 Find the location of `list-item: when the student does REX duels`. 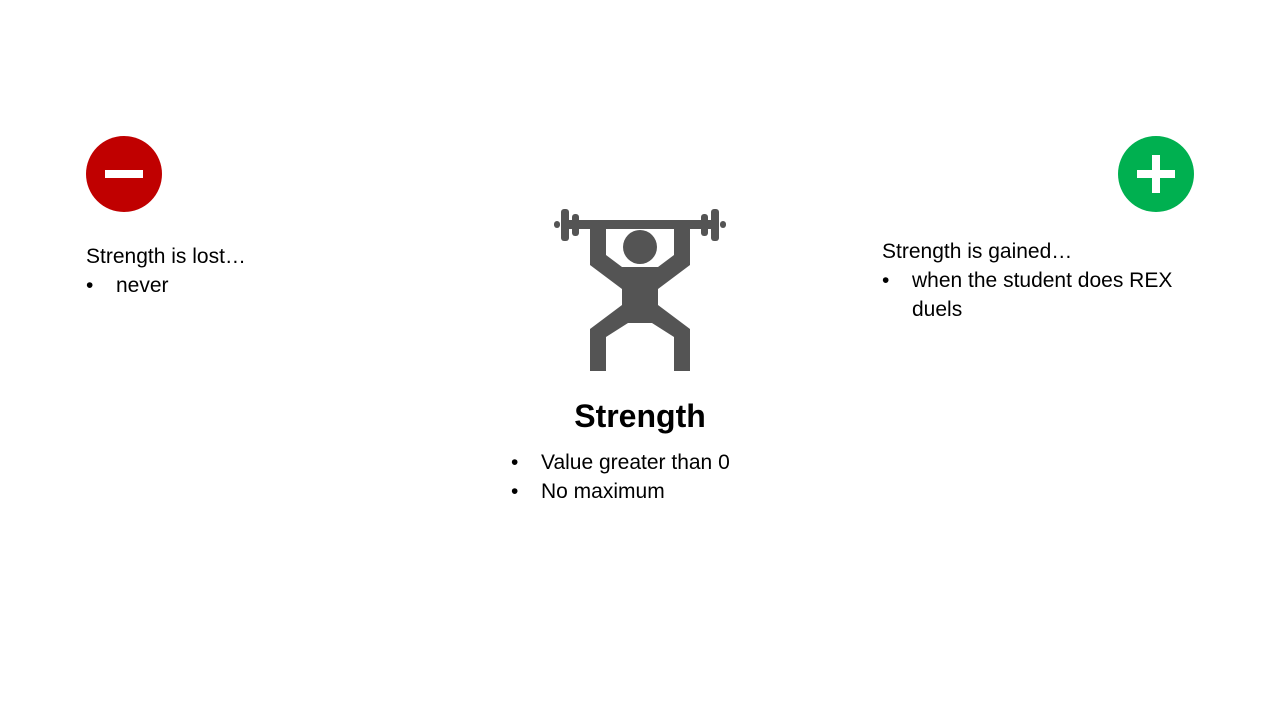

list-item: when the student does REX duels is located at coordinates (1042, 295).